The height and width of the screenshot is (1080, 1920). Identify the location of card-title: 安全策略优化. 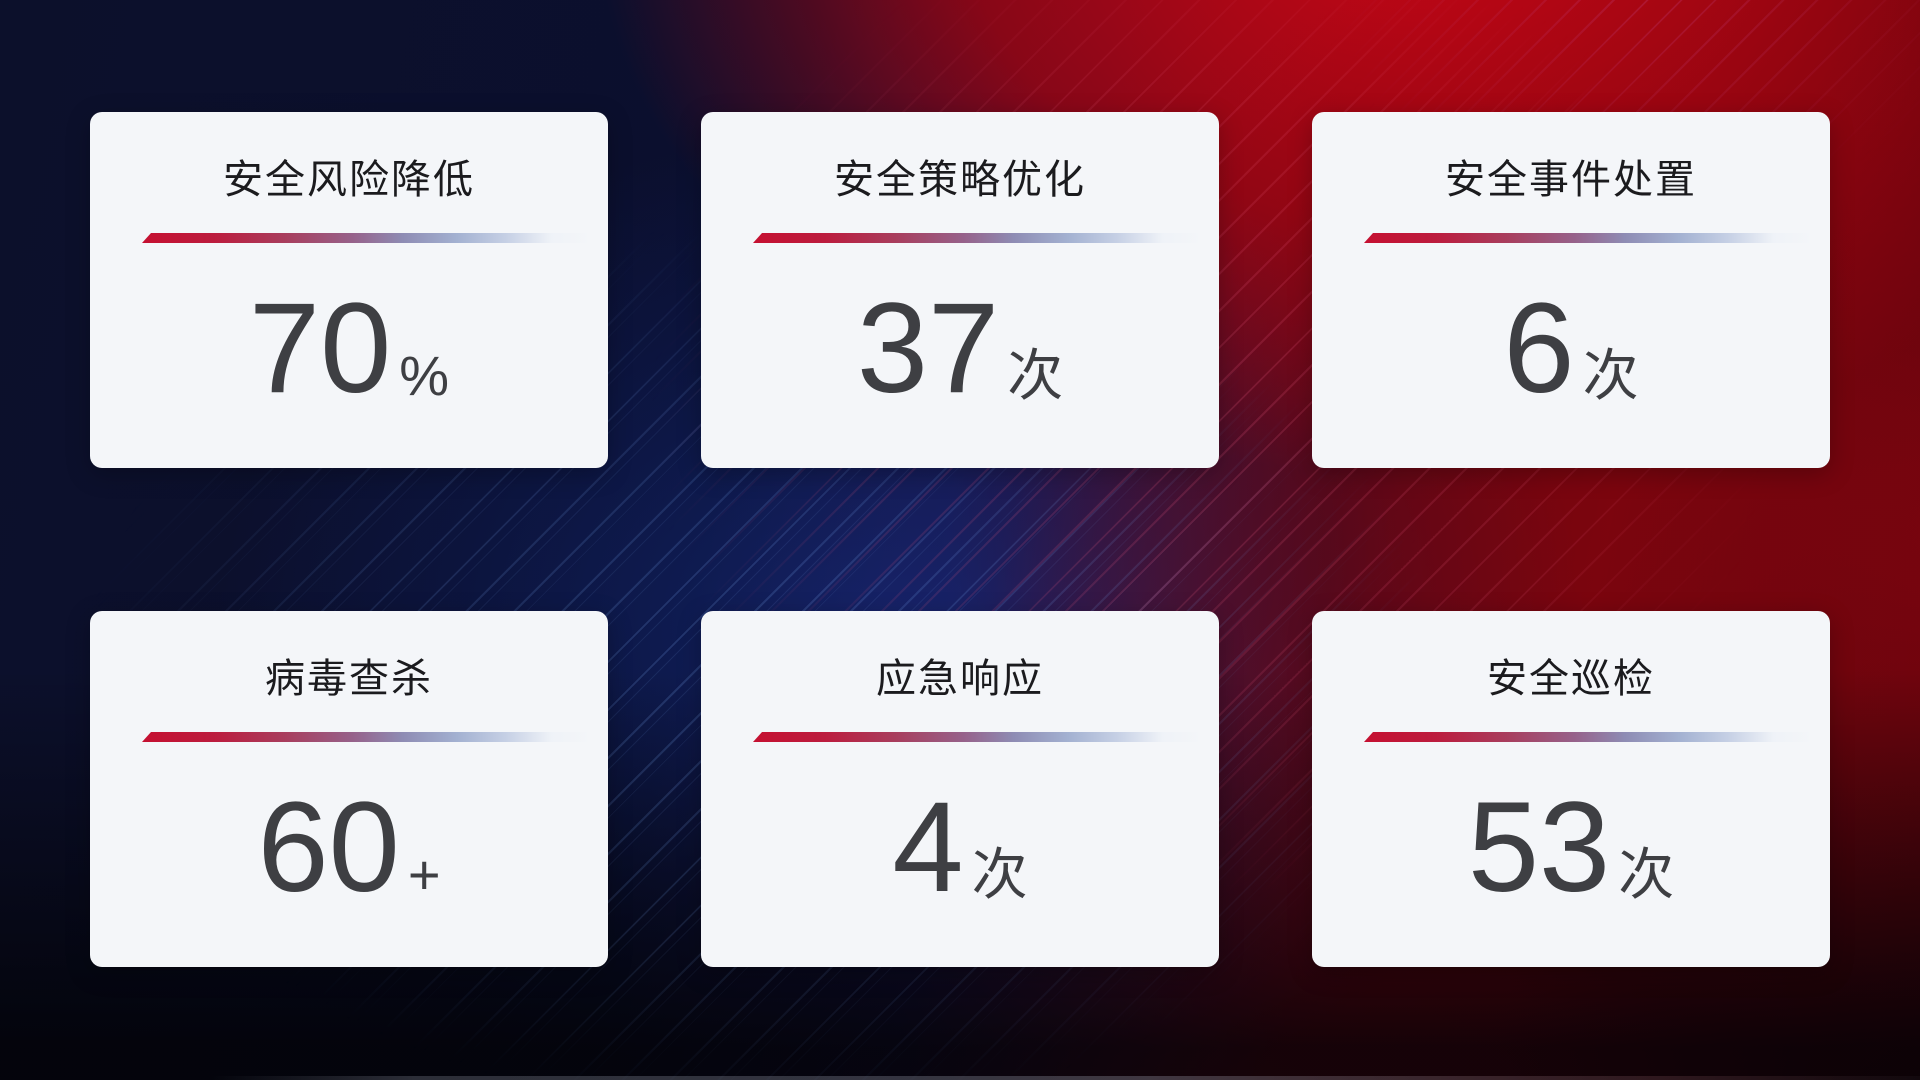
(960, 180).